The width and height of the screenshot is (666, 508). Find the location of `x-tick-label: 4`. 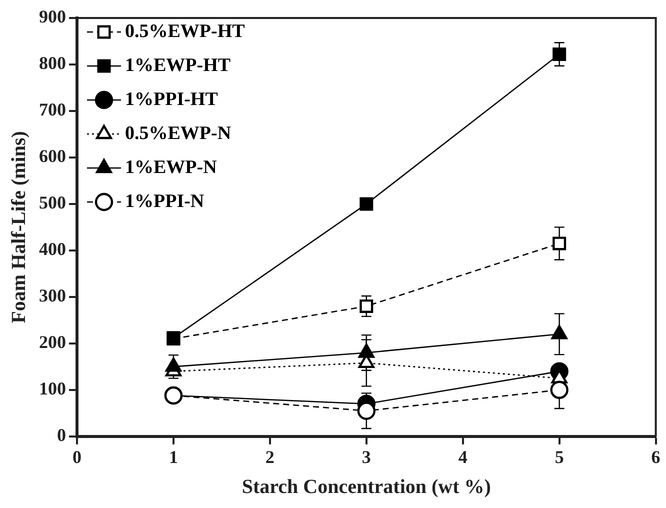

x-tick-label: 4 is located at coordinates (463, 456).